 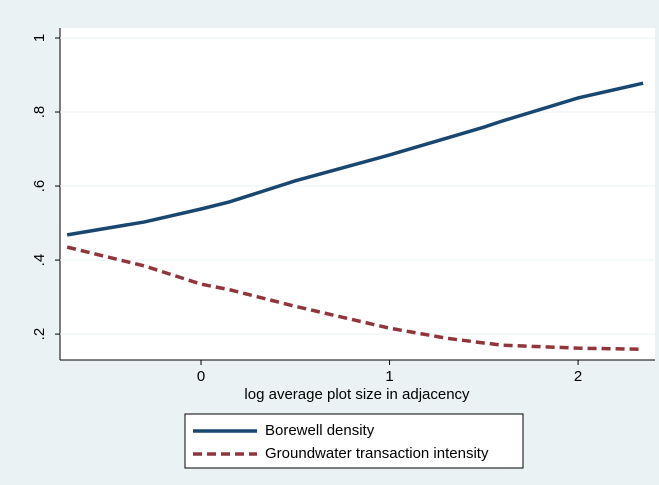 What do you see at coordinates (377, 453) in the screenshot?
I see `legend-label: Groundwater transaction intensity` at bounding box center [377, 453].